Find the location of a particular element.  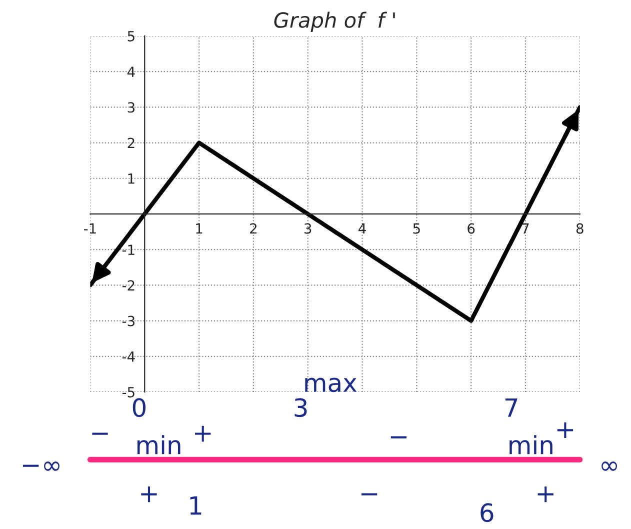

y-tick-label: -1 is located at coordinates (128, 249).